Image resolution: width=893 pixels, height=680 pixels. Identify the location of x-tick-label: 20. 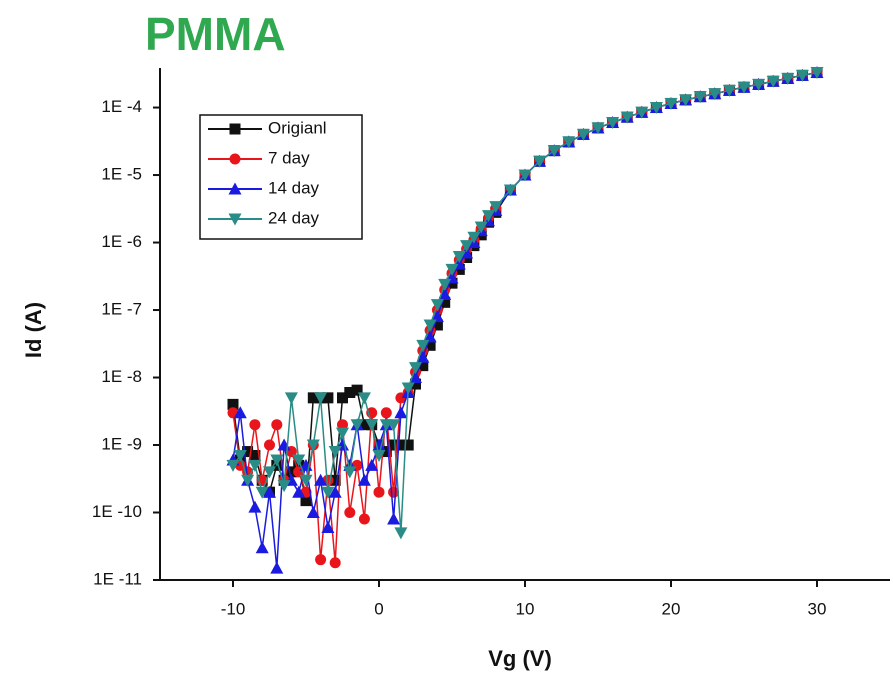
(671, 608).